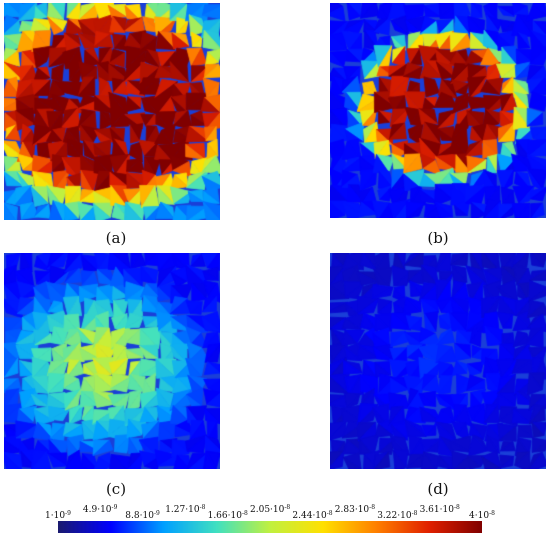 This screenshot has height=535, width=550. What do you see at coordinates (116, 238) in the screenshot?
I see `caption-a: (a)` at bounding box center [116, 238].